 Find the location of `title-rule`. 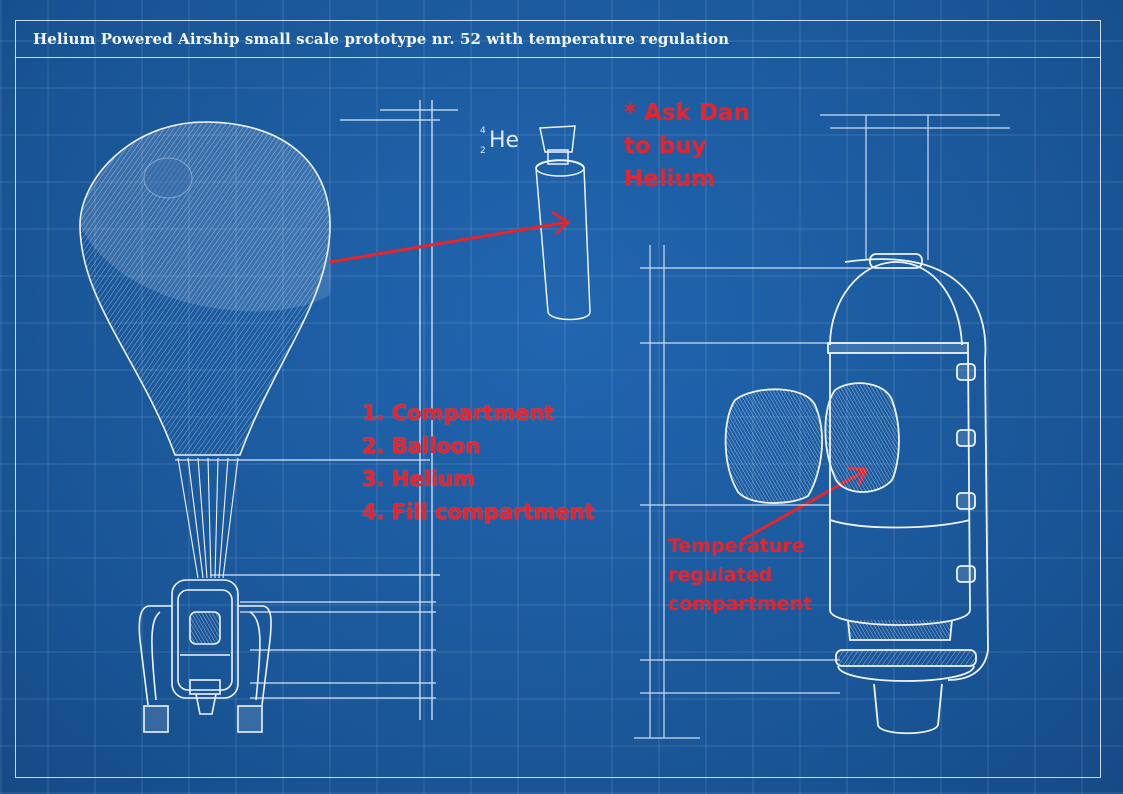

title-rule is located at coordinates (558, 57).